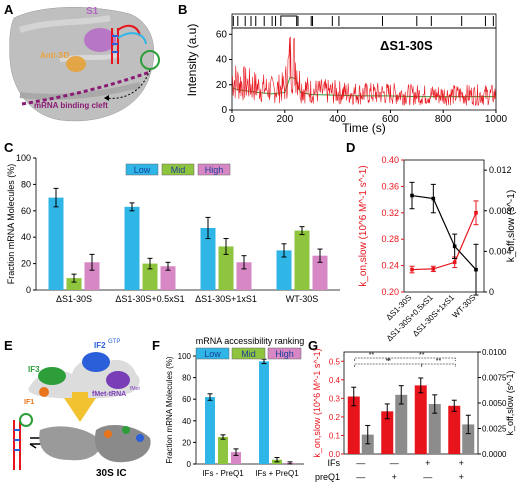 Image resolution: width=520 pixels, height=490 pixels. Describe the element at coordinates (149, 299) in the screenshot. I see `category-label: ΔS1-30S+0.5xS1` at that location.